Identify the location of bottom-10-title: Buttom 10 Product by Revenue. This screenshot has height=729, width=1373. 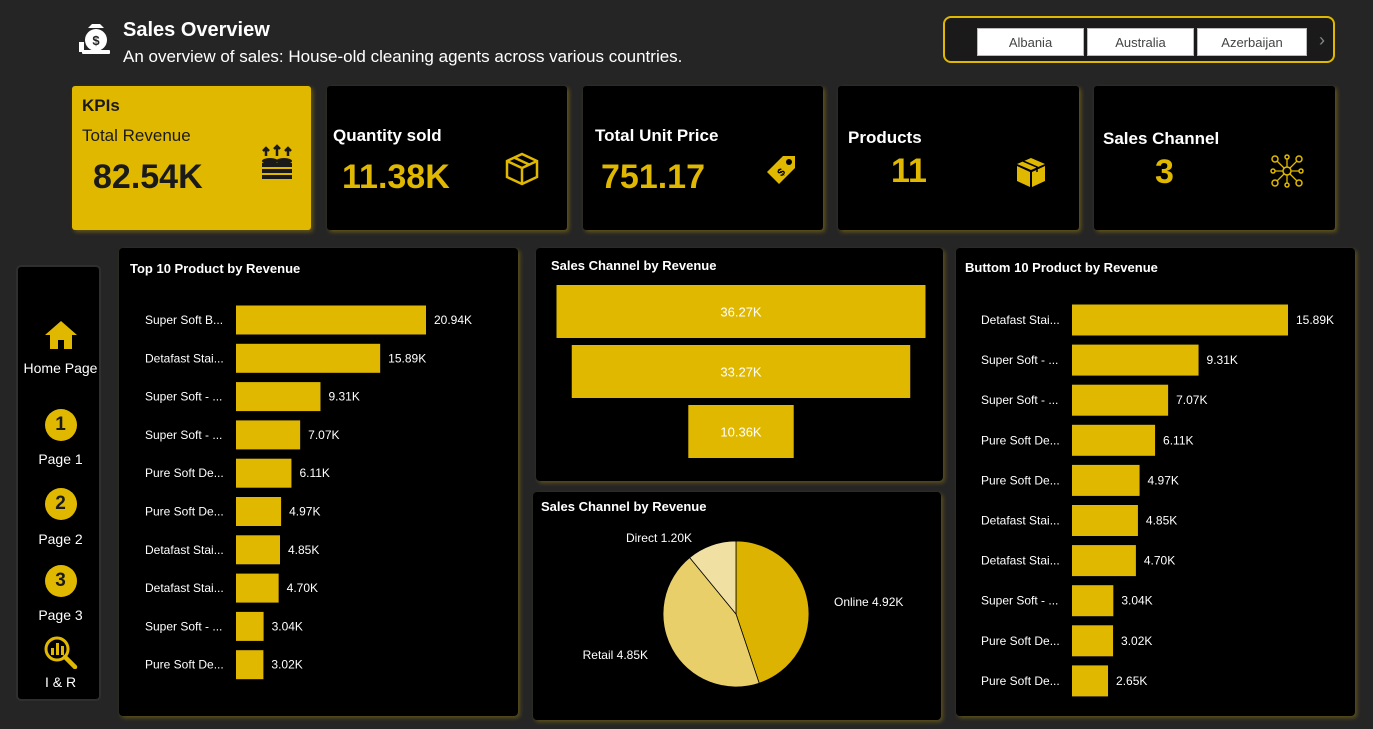
(1061, 267).